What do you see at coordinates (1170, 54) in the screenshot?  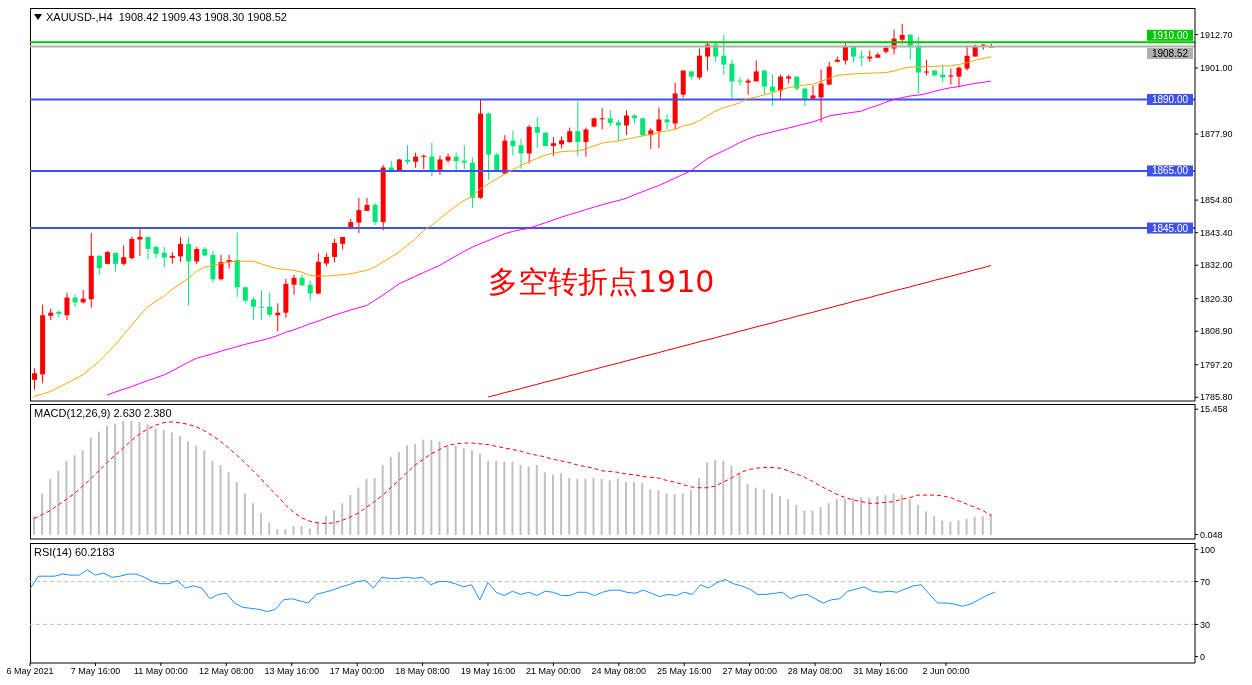 I see `ref-line-label: 1908.52` at bounding box center [1170, 54].